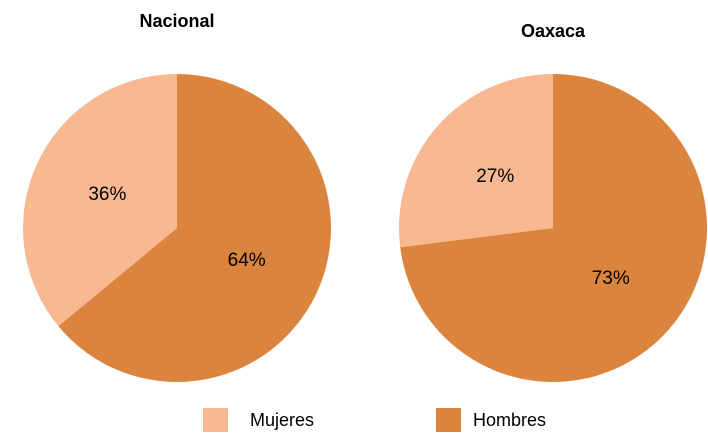 The image size is (708, 440). I want to click on value-label: 64%, so click(247, 260).